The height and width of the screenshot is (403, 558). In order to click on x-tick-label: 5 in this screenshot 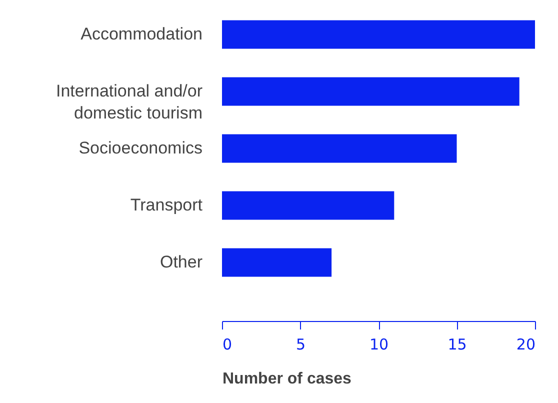, I will do `click(301, 345)`.